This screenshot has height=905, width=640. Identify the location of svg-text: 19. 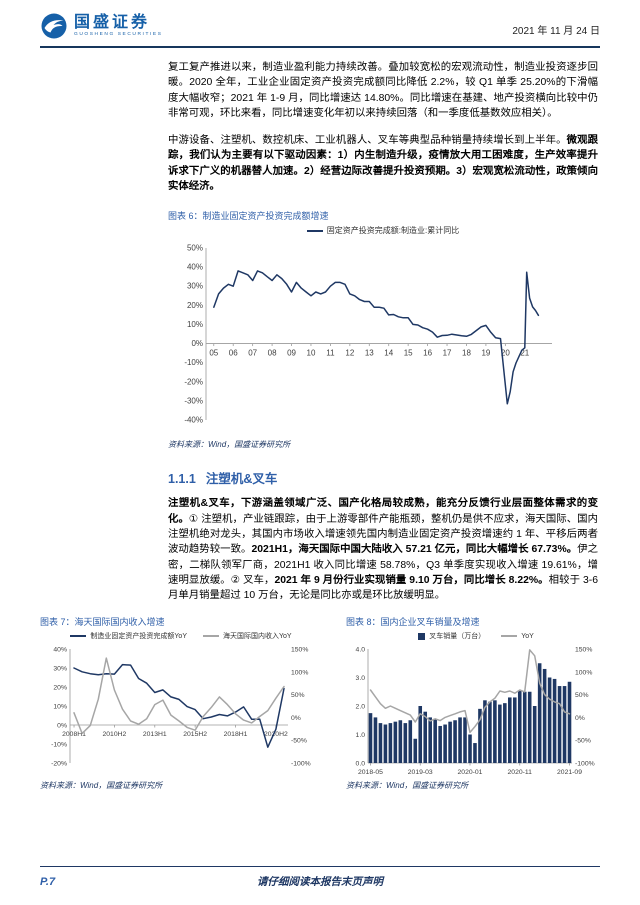
(485, 353).